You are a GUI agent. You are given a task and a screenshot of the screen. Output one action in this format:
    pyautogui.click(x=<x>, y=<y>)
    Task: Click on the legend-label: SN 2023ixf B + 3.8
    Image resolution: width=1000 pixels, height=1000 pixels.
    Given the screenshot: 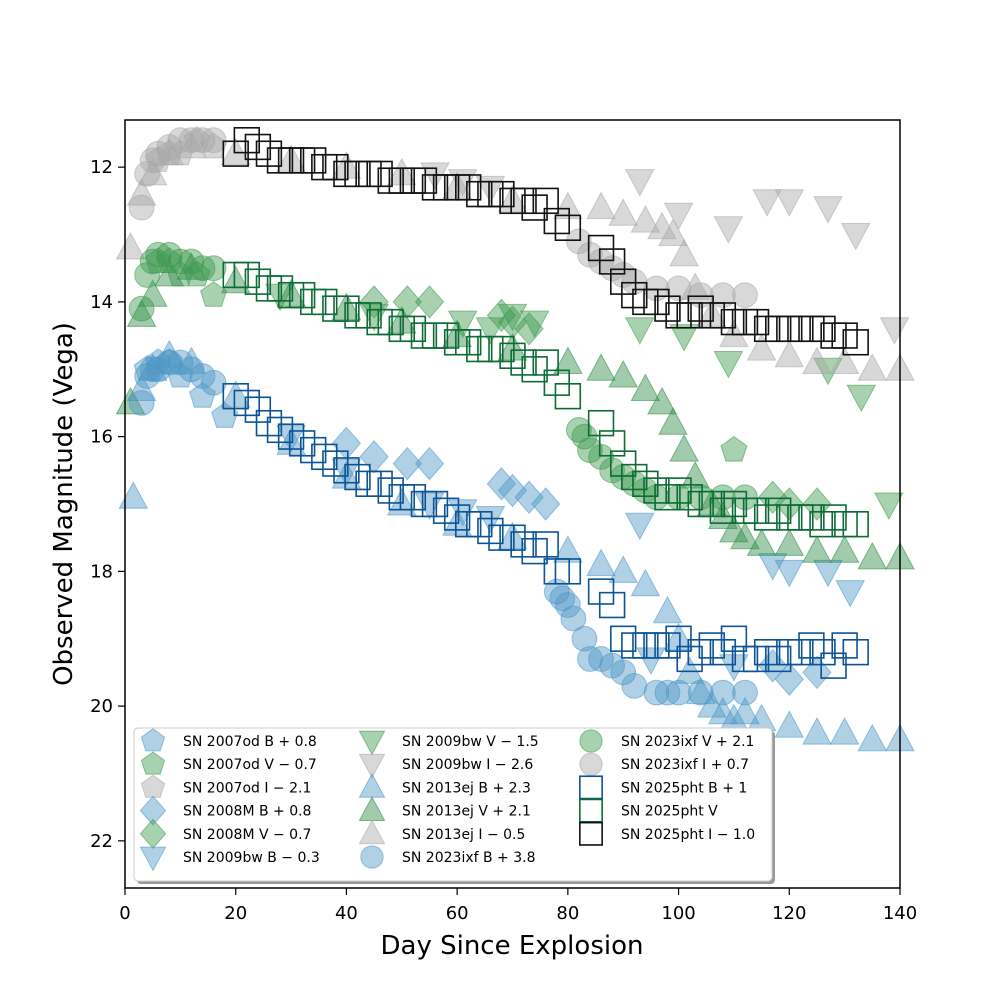 What is the action you would take?
    pyautogui.click(x=469, y=858)
    